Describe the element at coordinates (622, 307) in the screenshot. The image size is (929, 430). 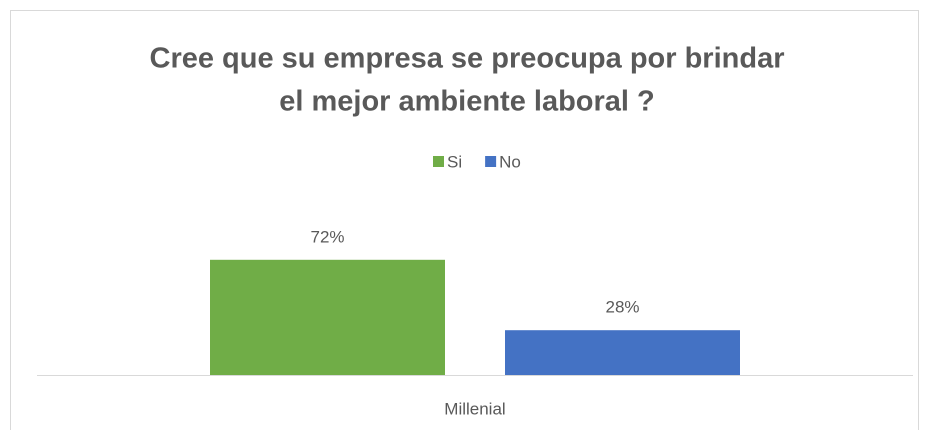
I see `data-label: 28%` at that location.